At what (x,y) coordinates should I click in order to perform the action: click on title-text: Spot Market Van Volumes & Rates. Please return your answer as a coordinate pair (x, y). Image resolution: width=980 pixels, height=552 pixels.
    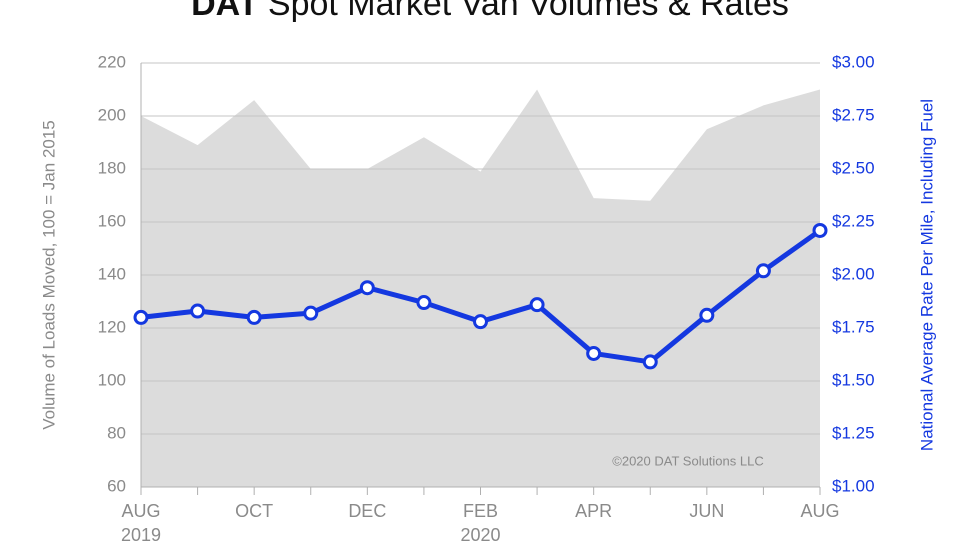
    Looking at the image, I should click on (528, 11).